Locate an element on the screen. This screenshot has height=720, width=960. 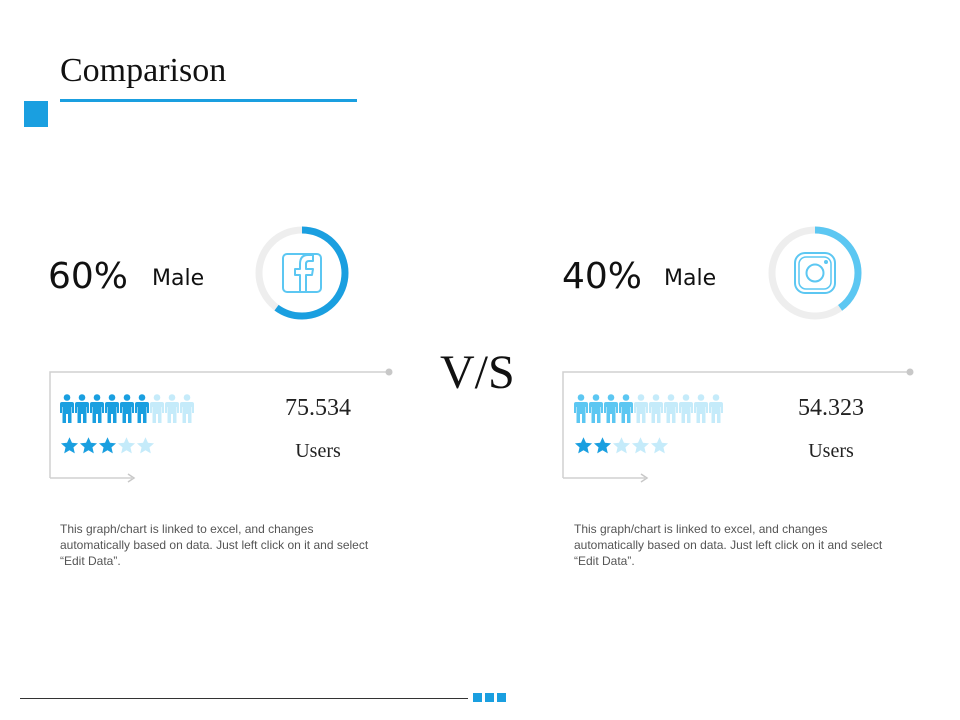
right-people-rating is located at coordinates (648, 409).